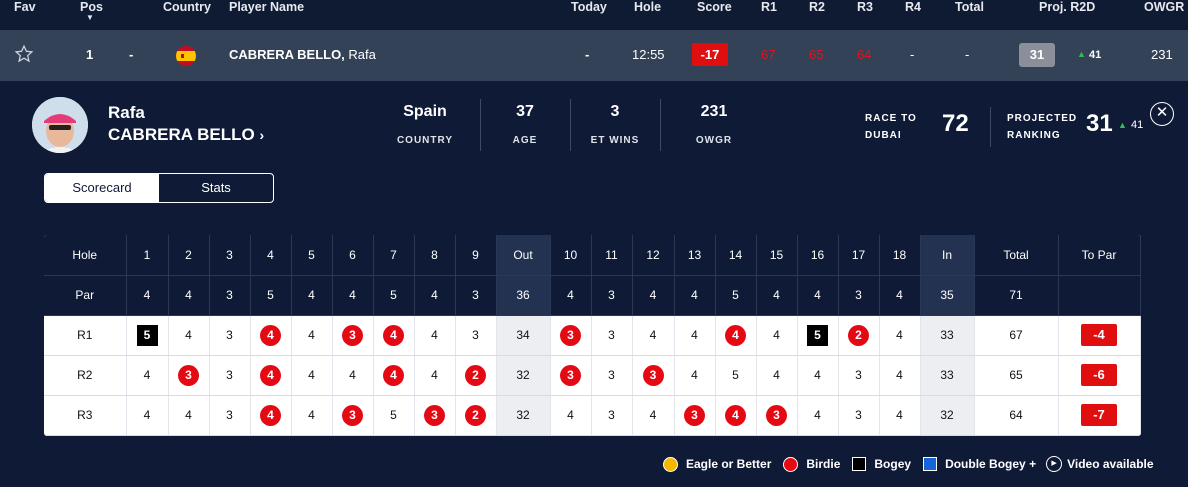 The height and width of the screenshot is (487, 1188). Describe the element at coordinates (1099, 295) in the screenshot. I see `hole-number` at that location.